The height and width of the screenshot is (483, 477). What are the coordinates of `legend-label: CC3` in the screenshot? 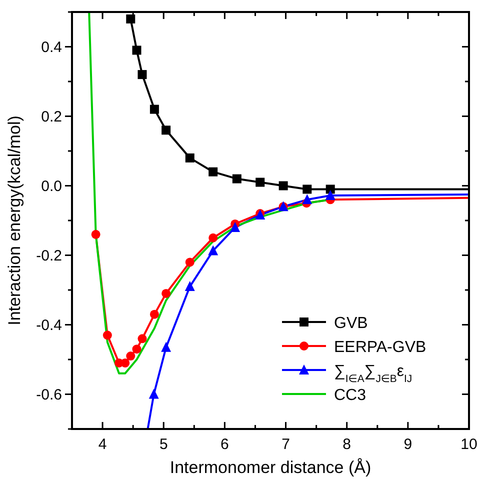 It's located at (350, 395).